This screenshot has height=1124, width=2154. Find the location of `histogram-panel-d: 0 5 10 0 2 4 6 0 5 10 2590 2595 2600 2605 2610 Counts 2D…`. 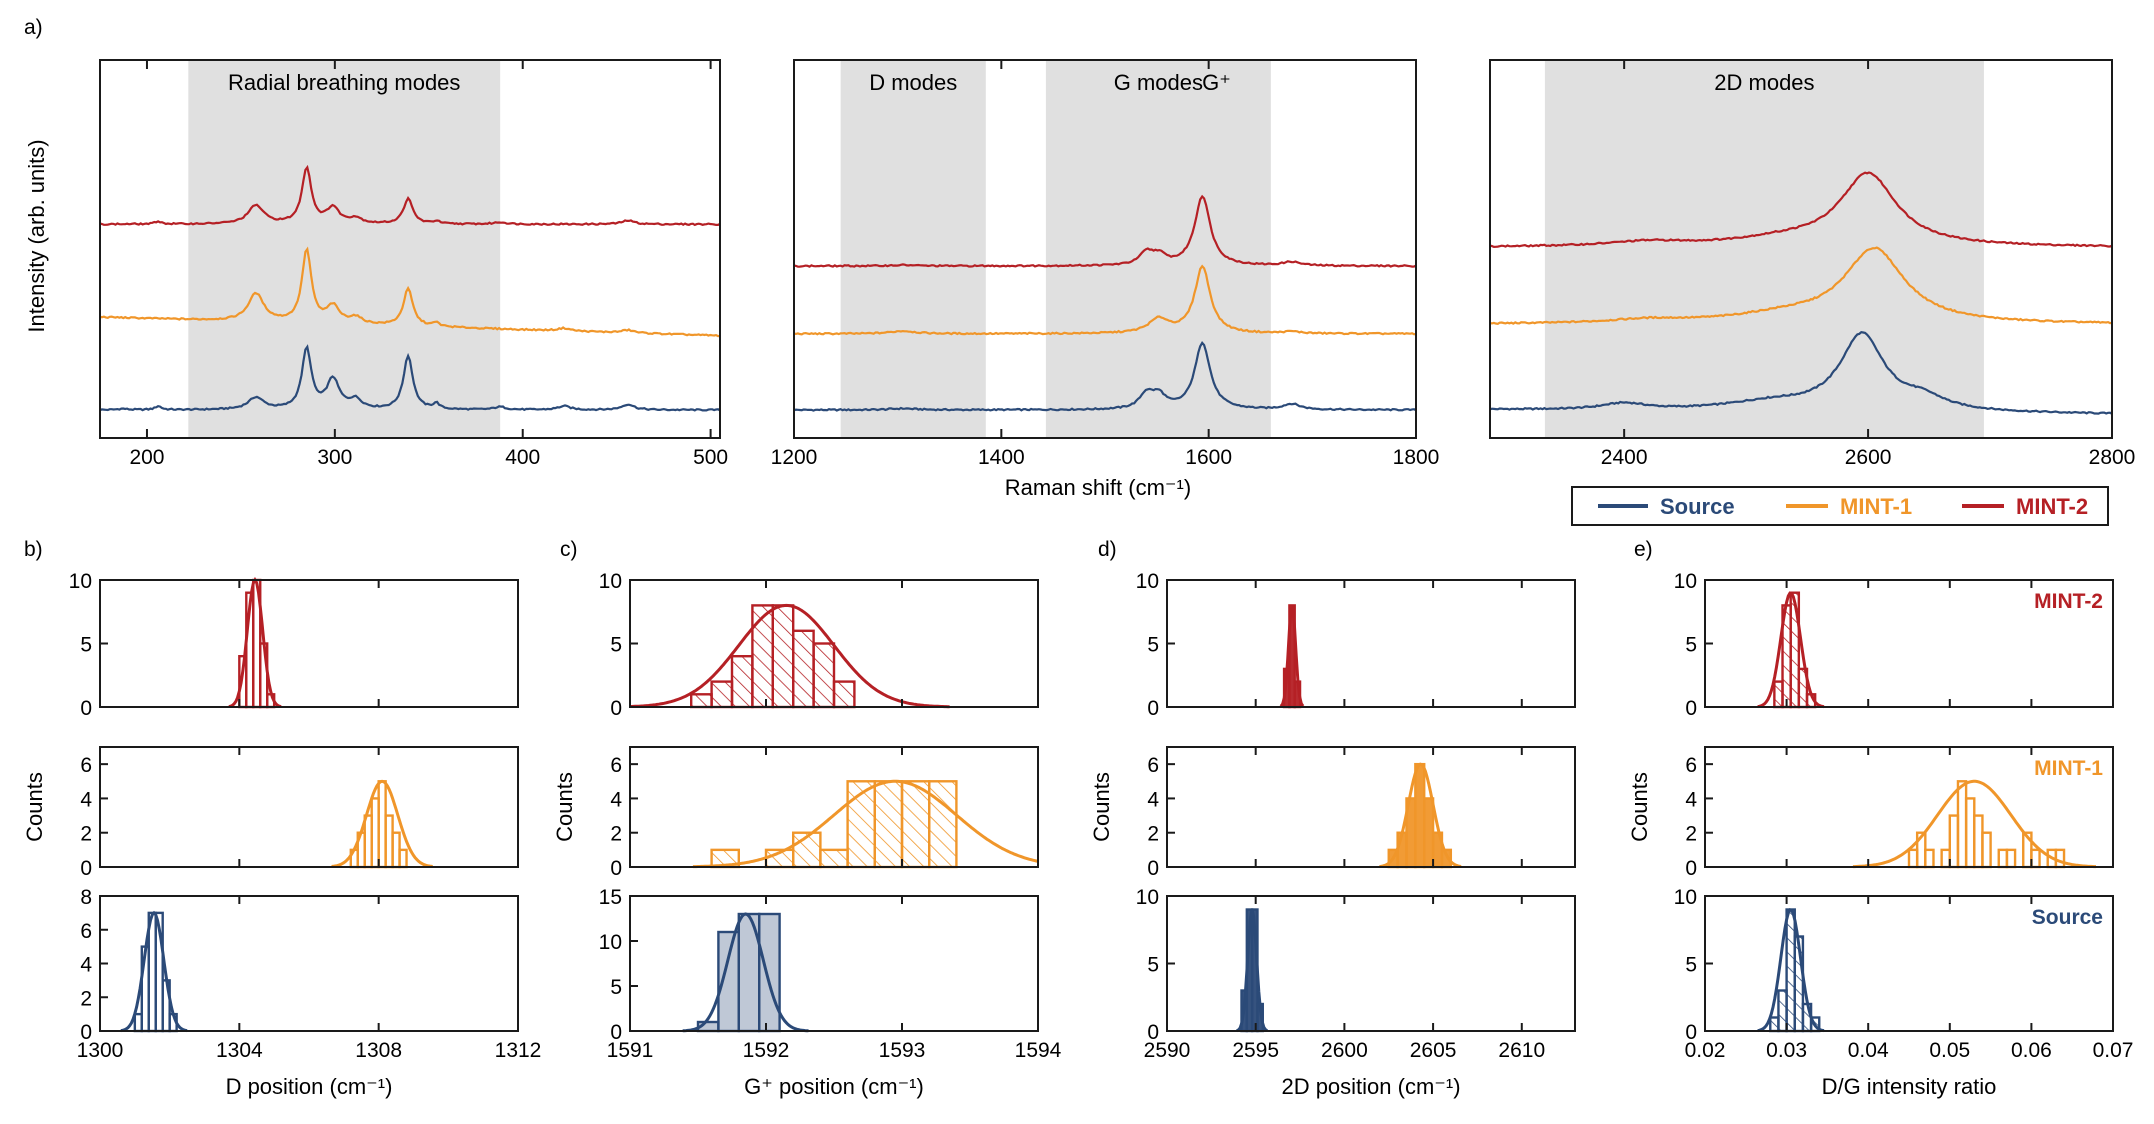

histogram-panel-d: 0 5 10 0 2 4 6 0 5 10 2590 2595 2600 2605 2610 Counts 2D… is located at coordinates (1332, 834).